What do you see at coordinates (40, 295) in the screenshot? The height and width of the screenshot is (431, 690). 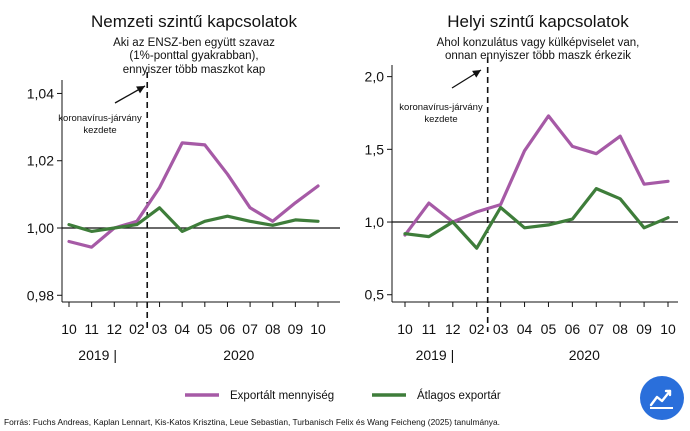 I see `panel1-y-tick-label: 0,98` at bounding box center [40, 295].